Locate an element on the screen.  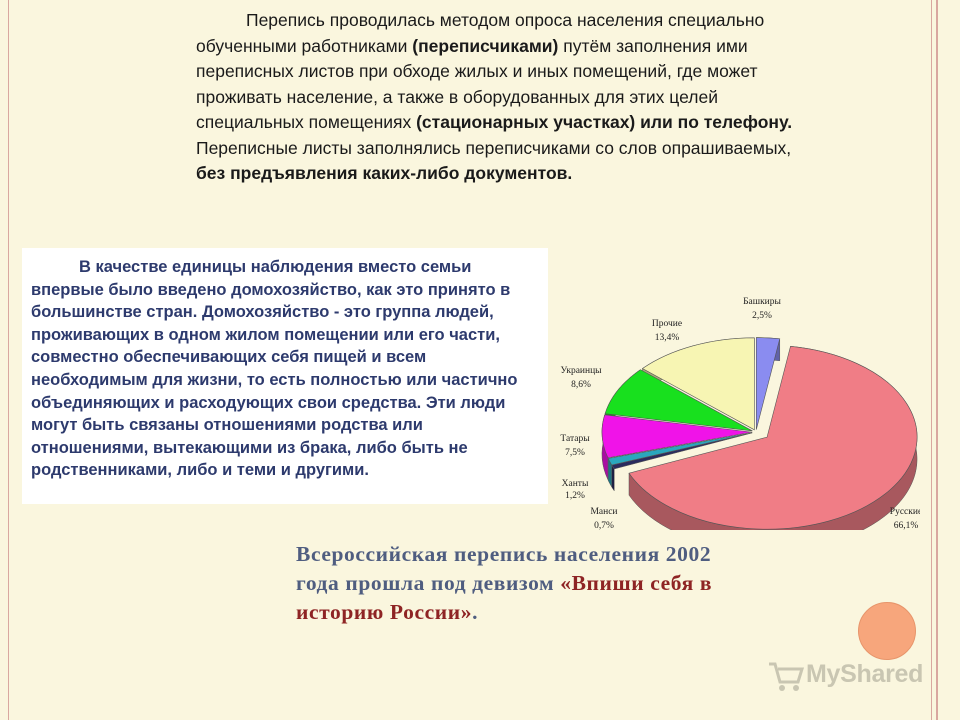
pie-label-value-4: 7,5% is located at coordinates (575, 453).